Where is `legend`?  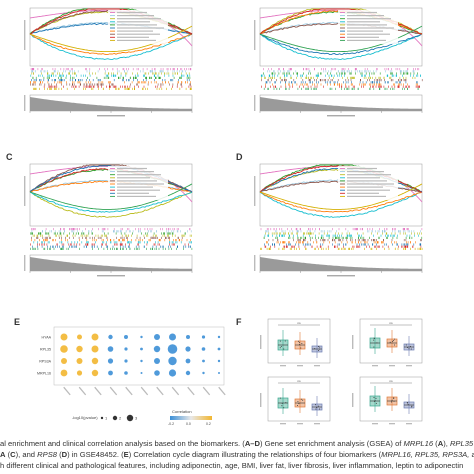 legend is located at coordinates (368, 27).